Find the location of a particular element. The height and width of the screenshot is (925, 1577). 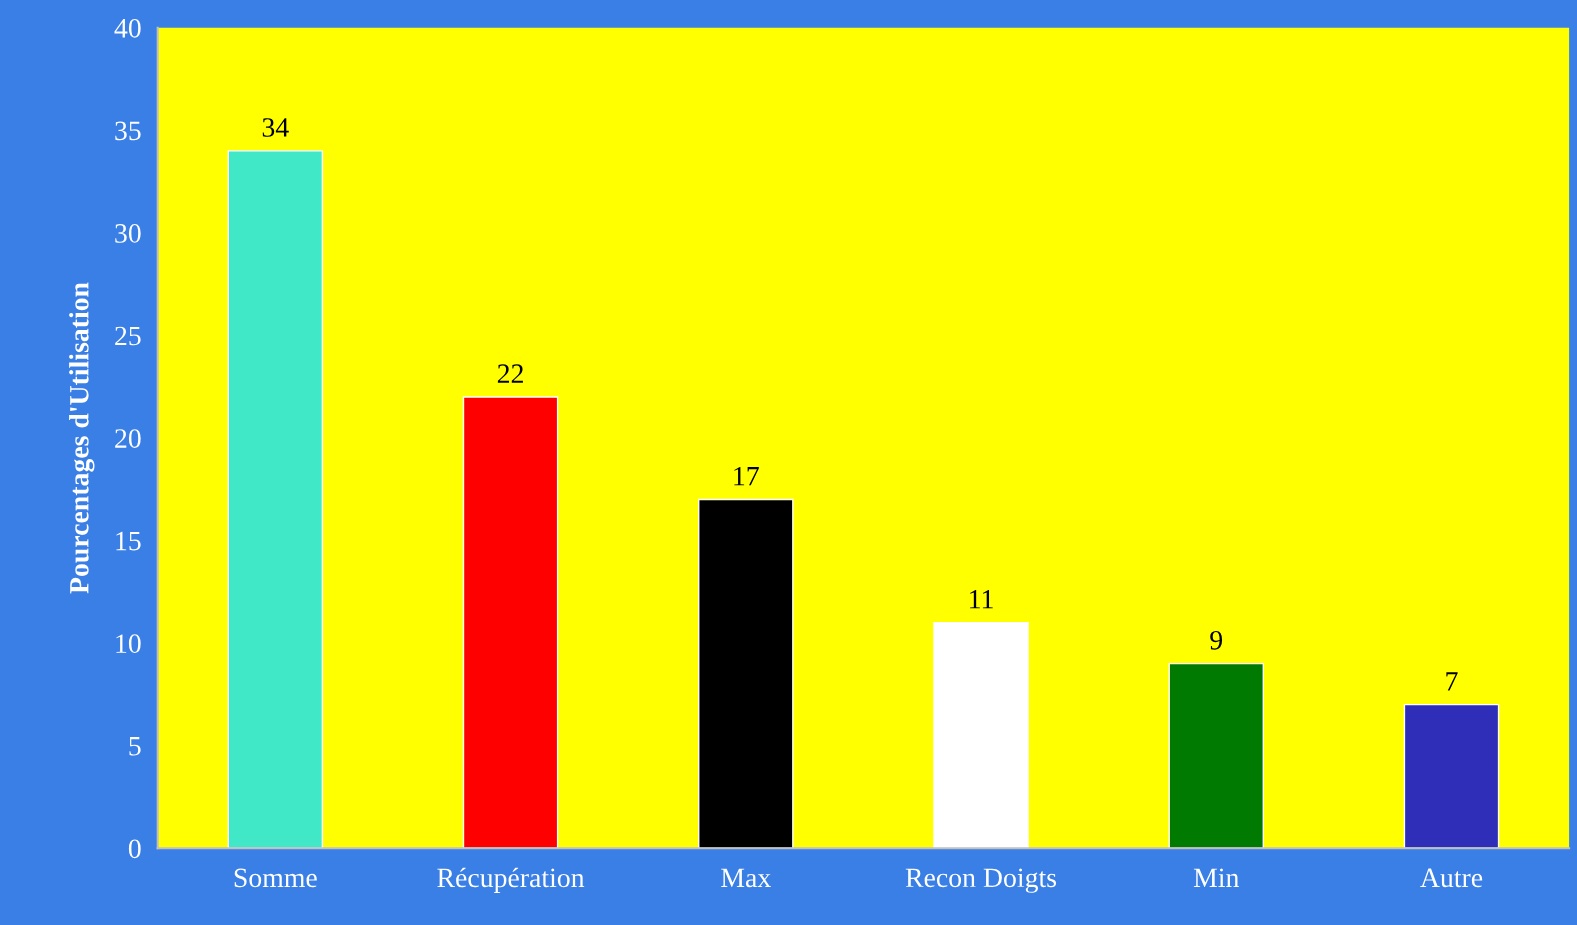

y-tick-label: 25 is located at coordinates (128, 336).